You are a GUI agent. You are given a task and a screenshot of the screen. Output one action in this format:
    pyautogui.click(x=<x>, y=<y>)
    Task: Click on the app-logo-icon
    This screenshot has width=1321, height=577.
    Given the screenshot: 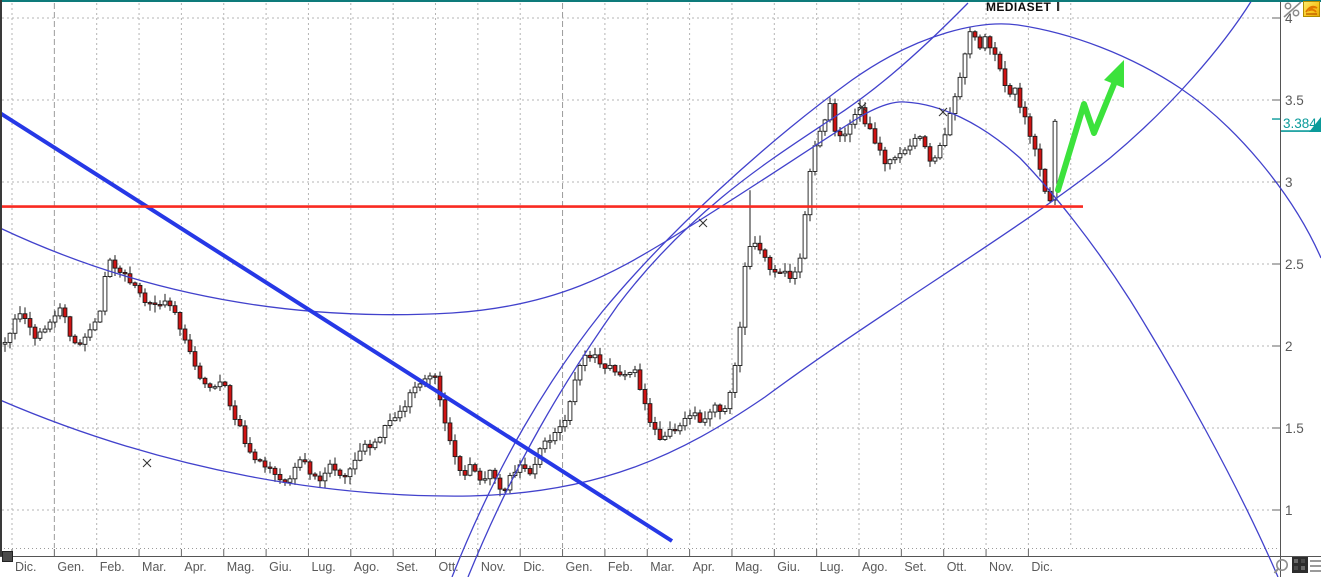 What is the action you would take?
    pyautogui.click(x=1311, y=9)
    